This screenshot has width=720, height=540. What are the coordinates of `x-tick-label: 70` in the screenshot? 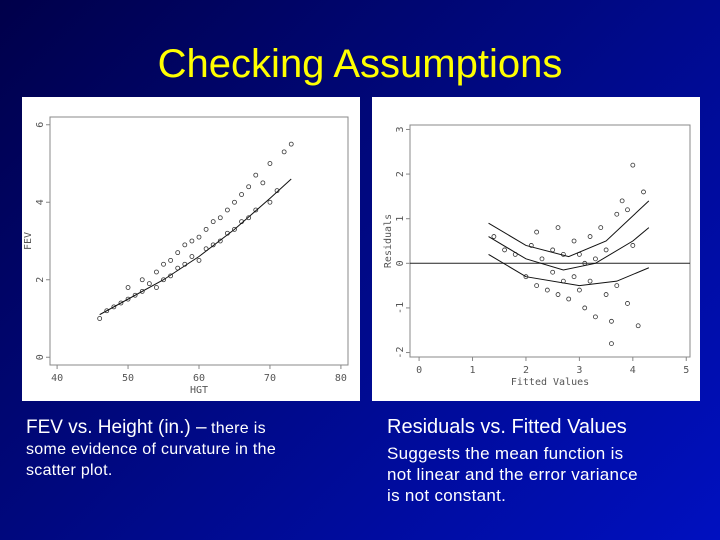 It's located at (270, 378).